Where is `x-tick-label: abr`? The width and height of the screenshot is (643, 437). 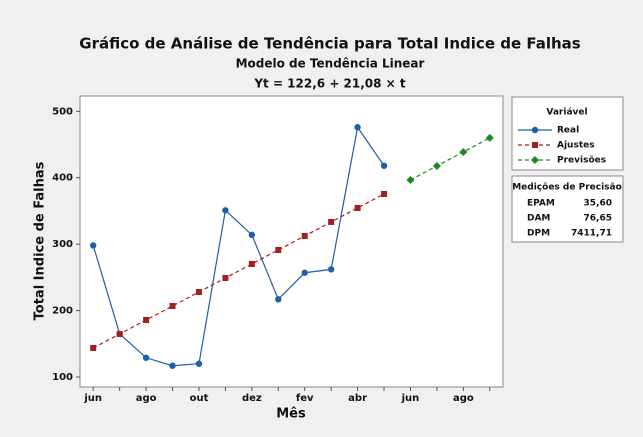
x-tick-label: abr is located at coordinates (357, 398).